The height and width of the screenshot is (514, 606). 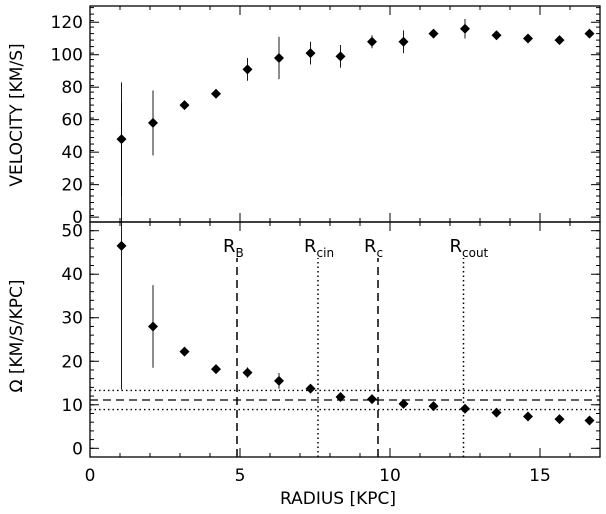 What do you see at coordinates (540, 476) in the screenshot?
I see `omega-xtick-label: 15` at bounding box center [540, 476].